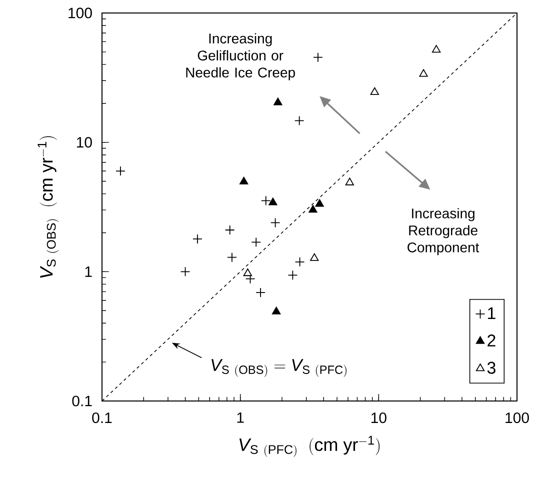 The height and width of the screenshot is (485, 544). Describe the element at coordinates (378, 418) in the screenshot. I see `x-tick-label: 10` at that location.